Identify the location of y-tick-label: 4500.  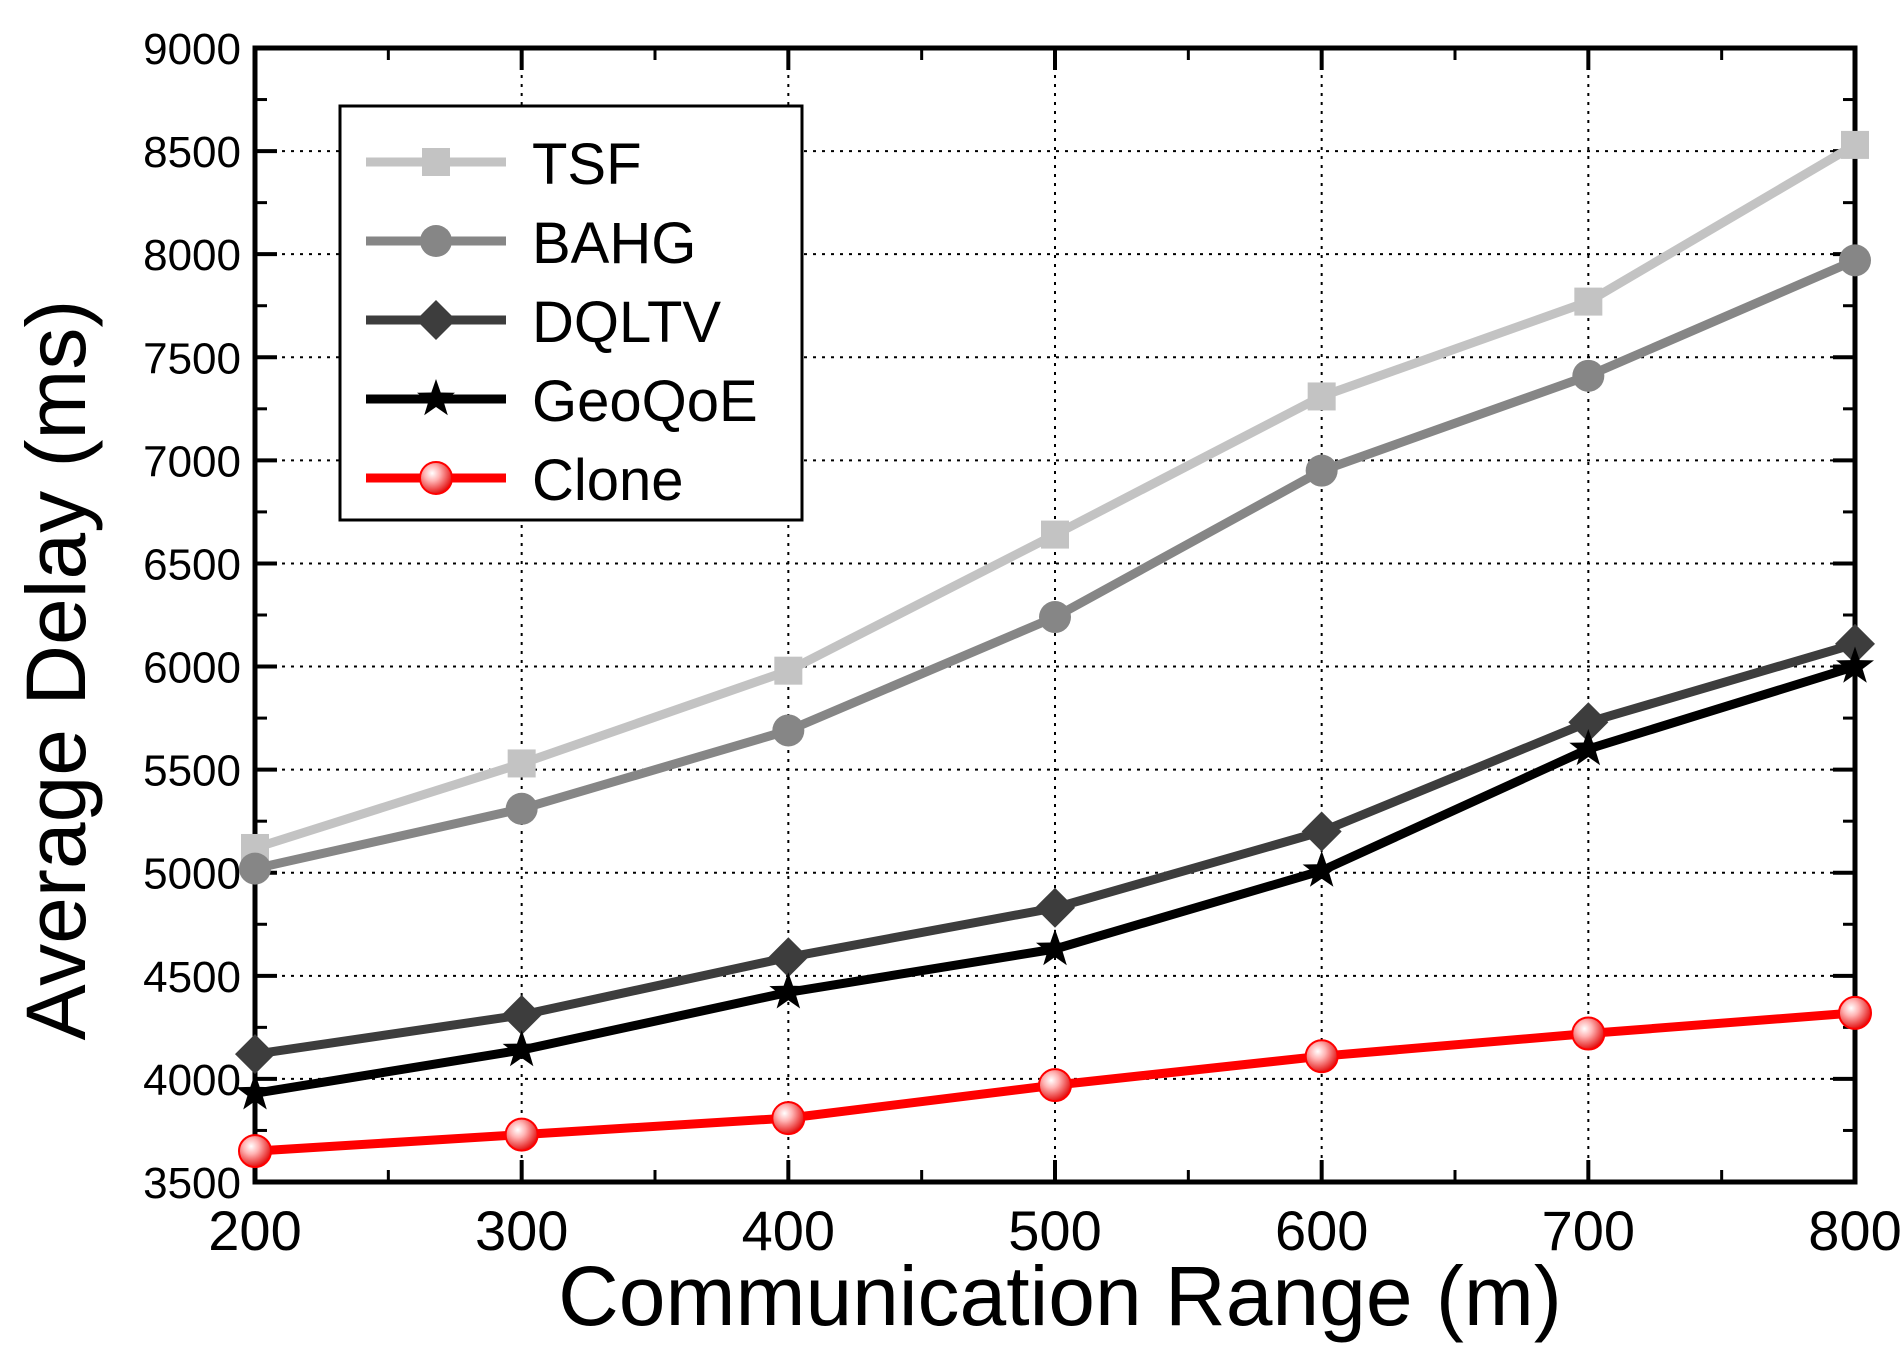
(192, 977).